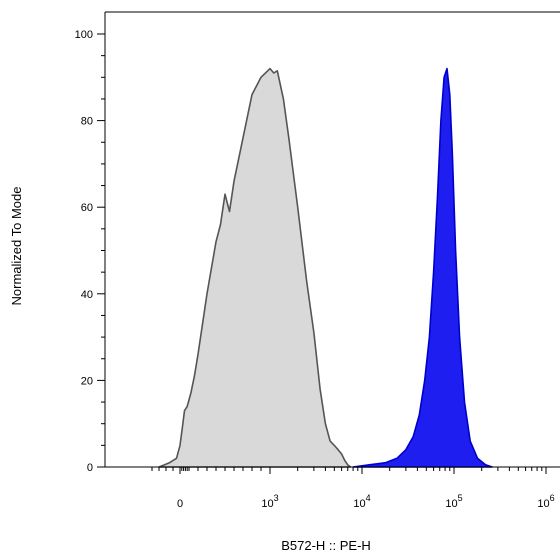  What do you see at coordinates (87, 381) in the screenshot?
I see `y-tick-label: 20` at bounding box center [87, 381].